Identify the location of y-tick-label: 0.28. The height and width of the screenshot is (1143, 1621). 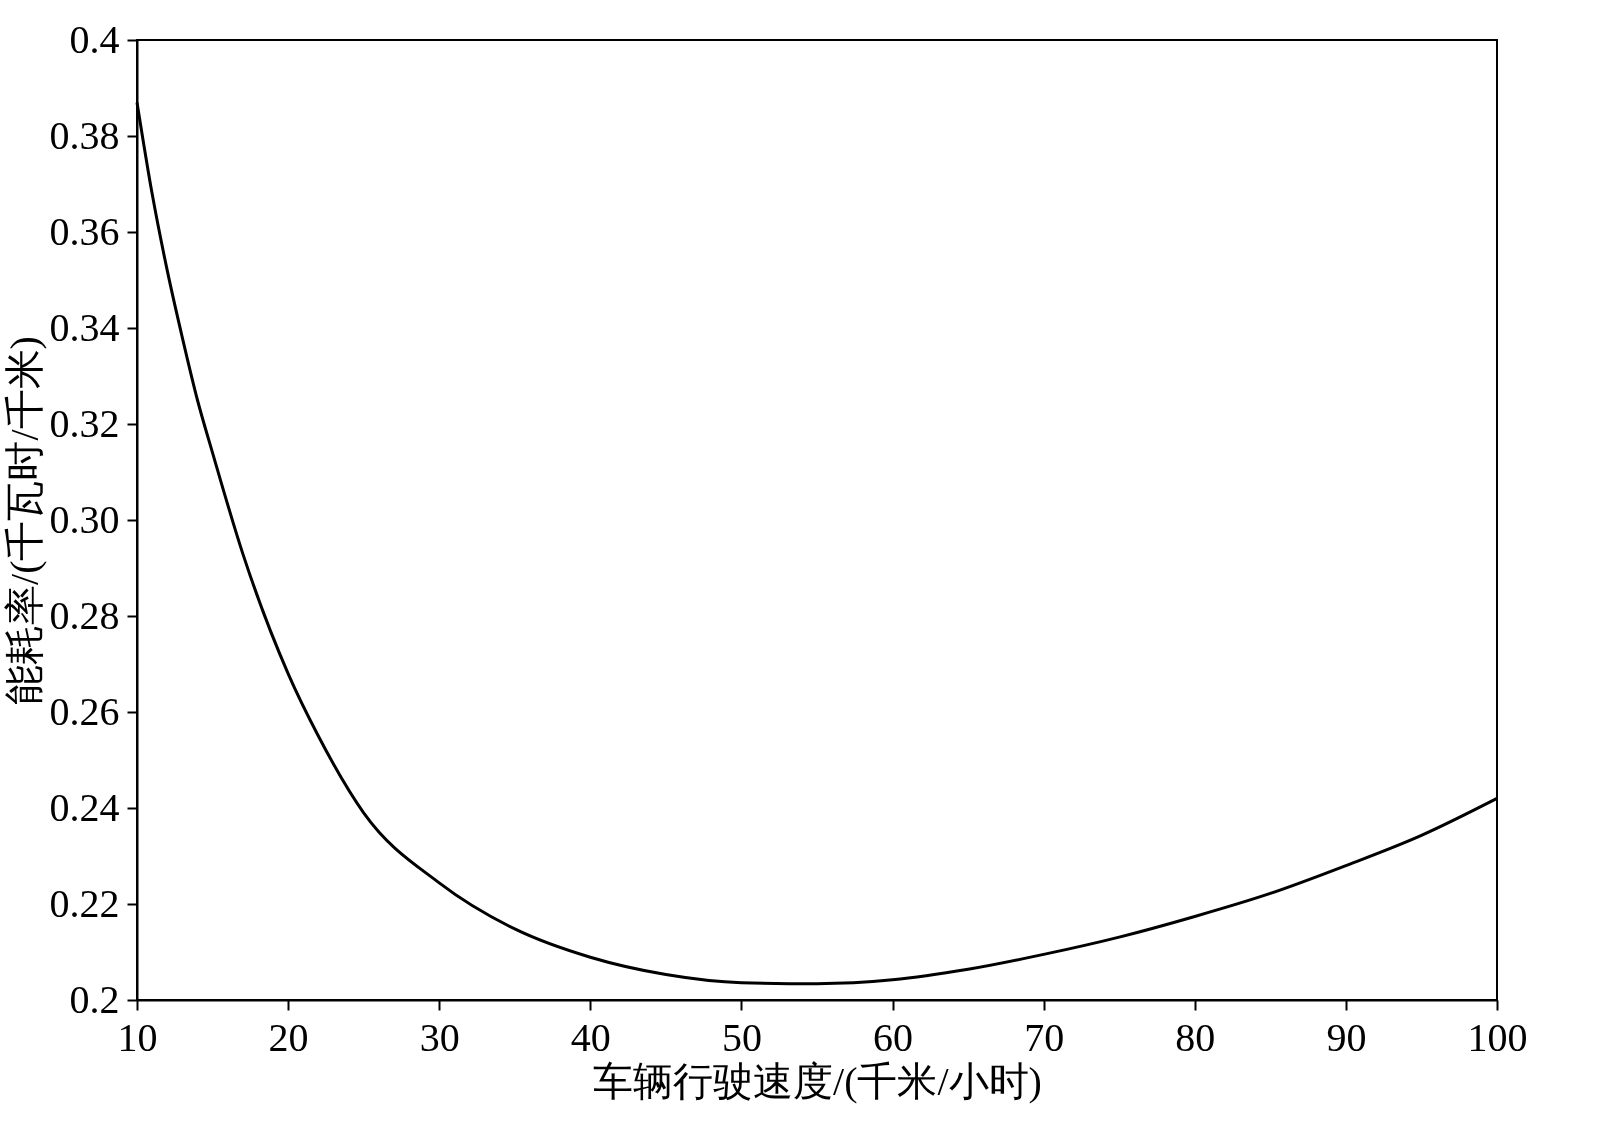
(84, 615).